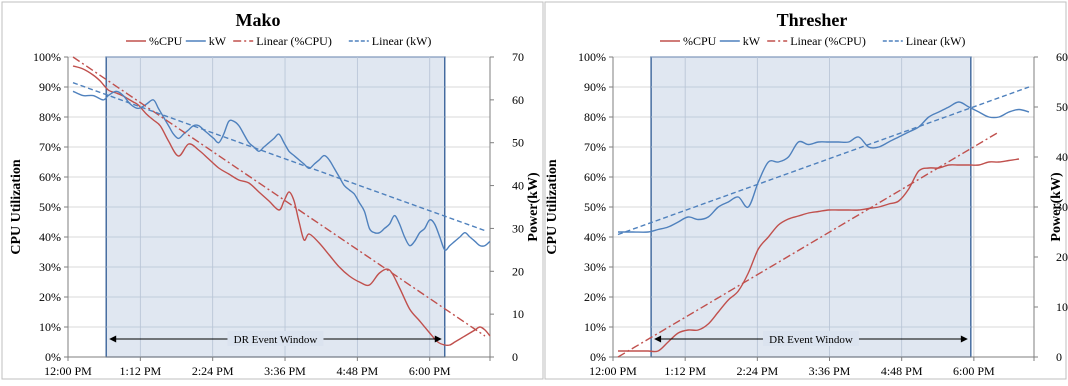 This screenshot has height=386, width=1068. What do you see at coordinates (518, 57) in the screenshot?
I see `y2-tick-label: 70` at bounding box center [518, 57].